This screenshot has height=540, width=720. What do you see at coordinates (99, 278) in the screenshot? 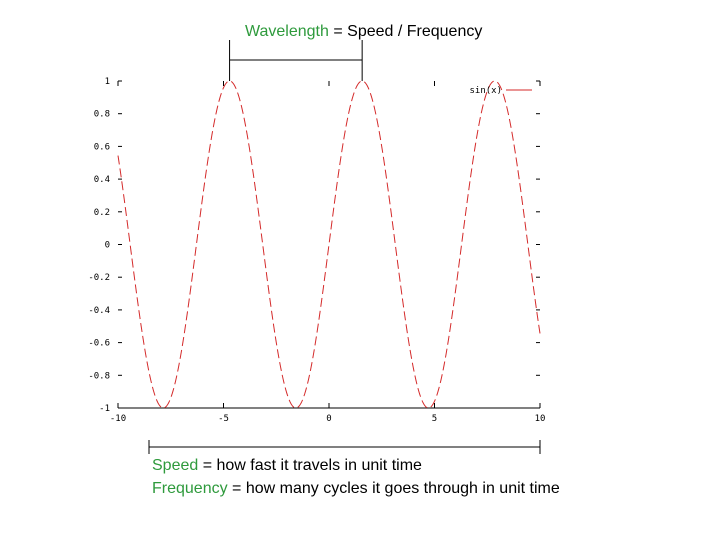
I see `y-tick-label: -0.2` at bounding box center [99, 278].